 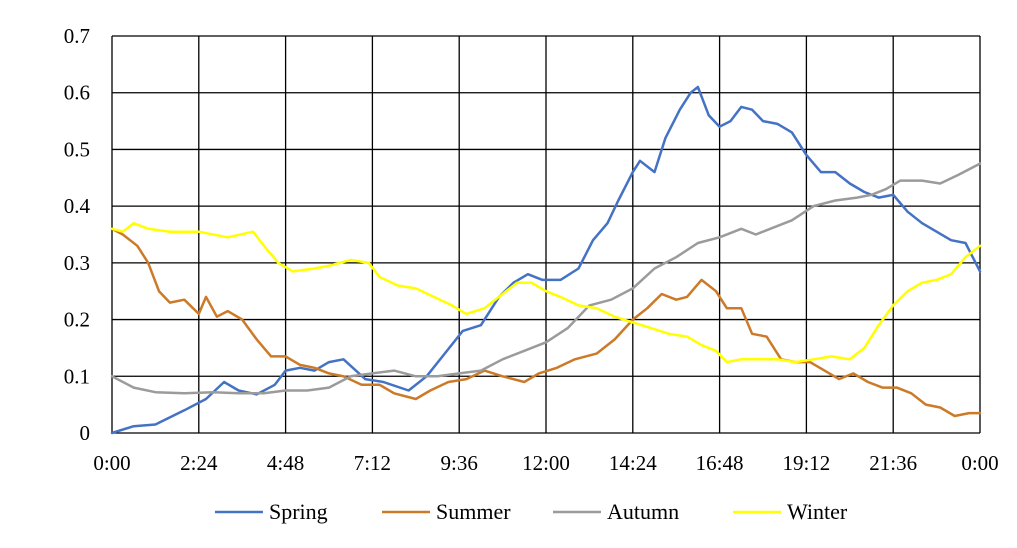 I want to click on x-tick-label: 21:36, so click(x=893, y=463).